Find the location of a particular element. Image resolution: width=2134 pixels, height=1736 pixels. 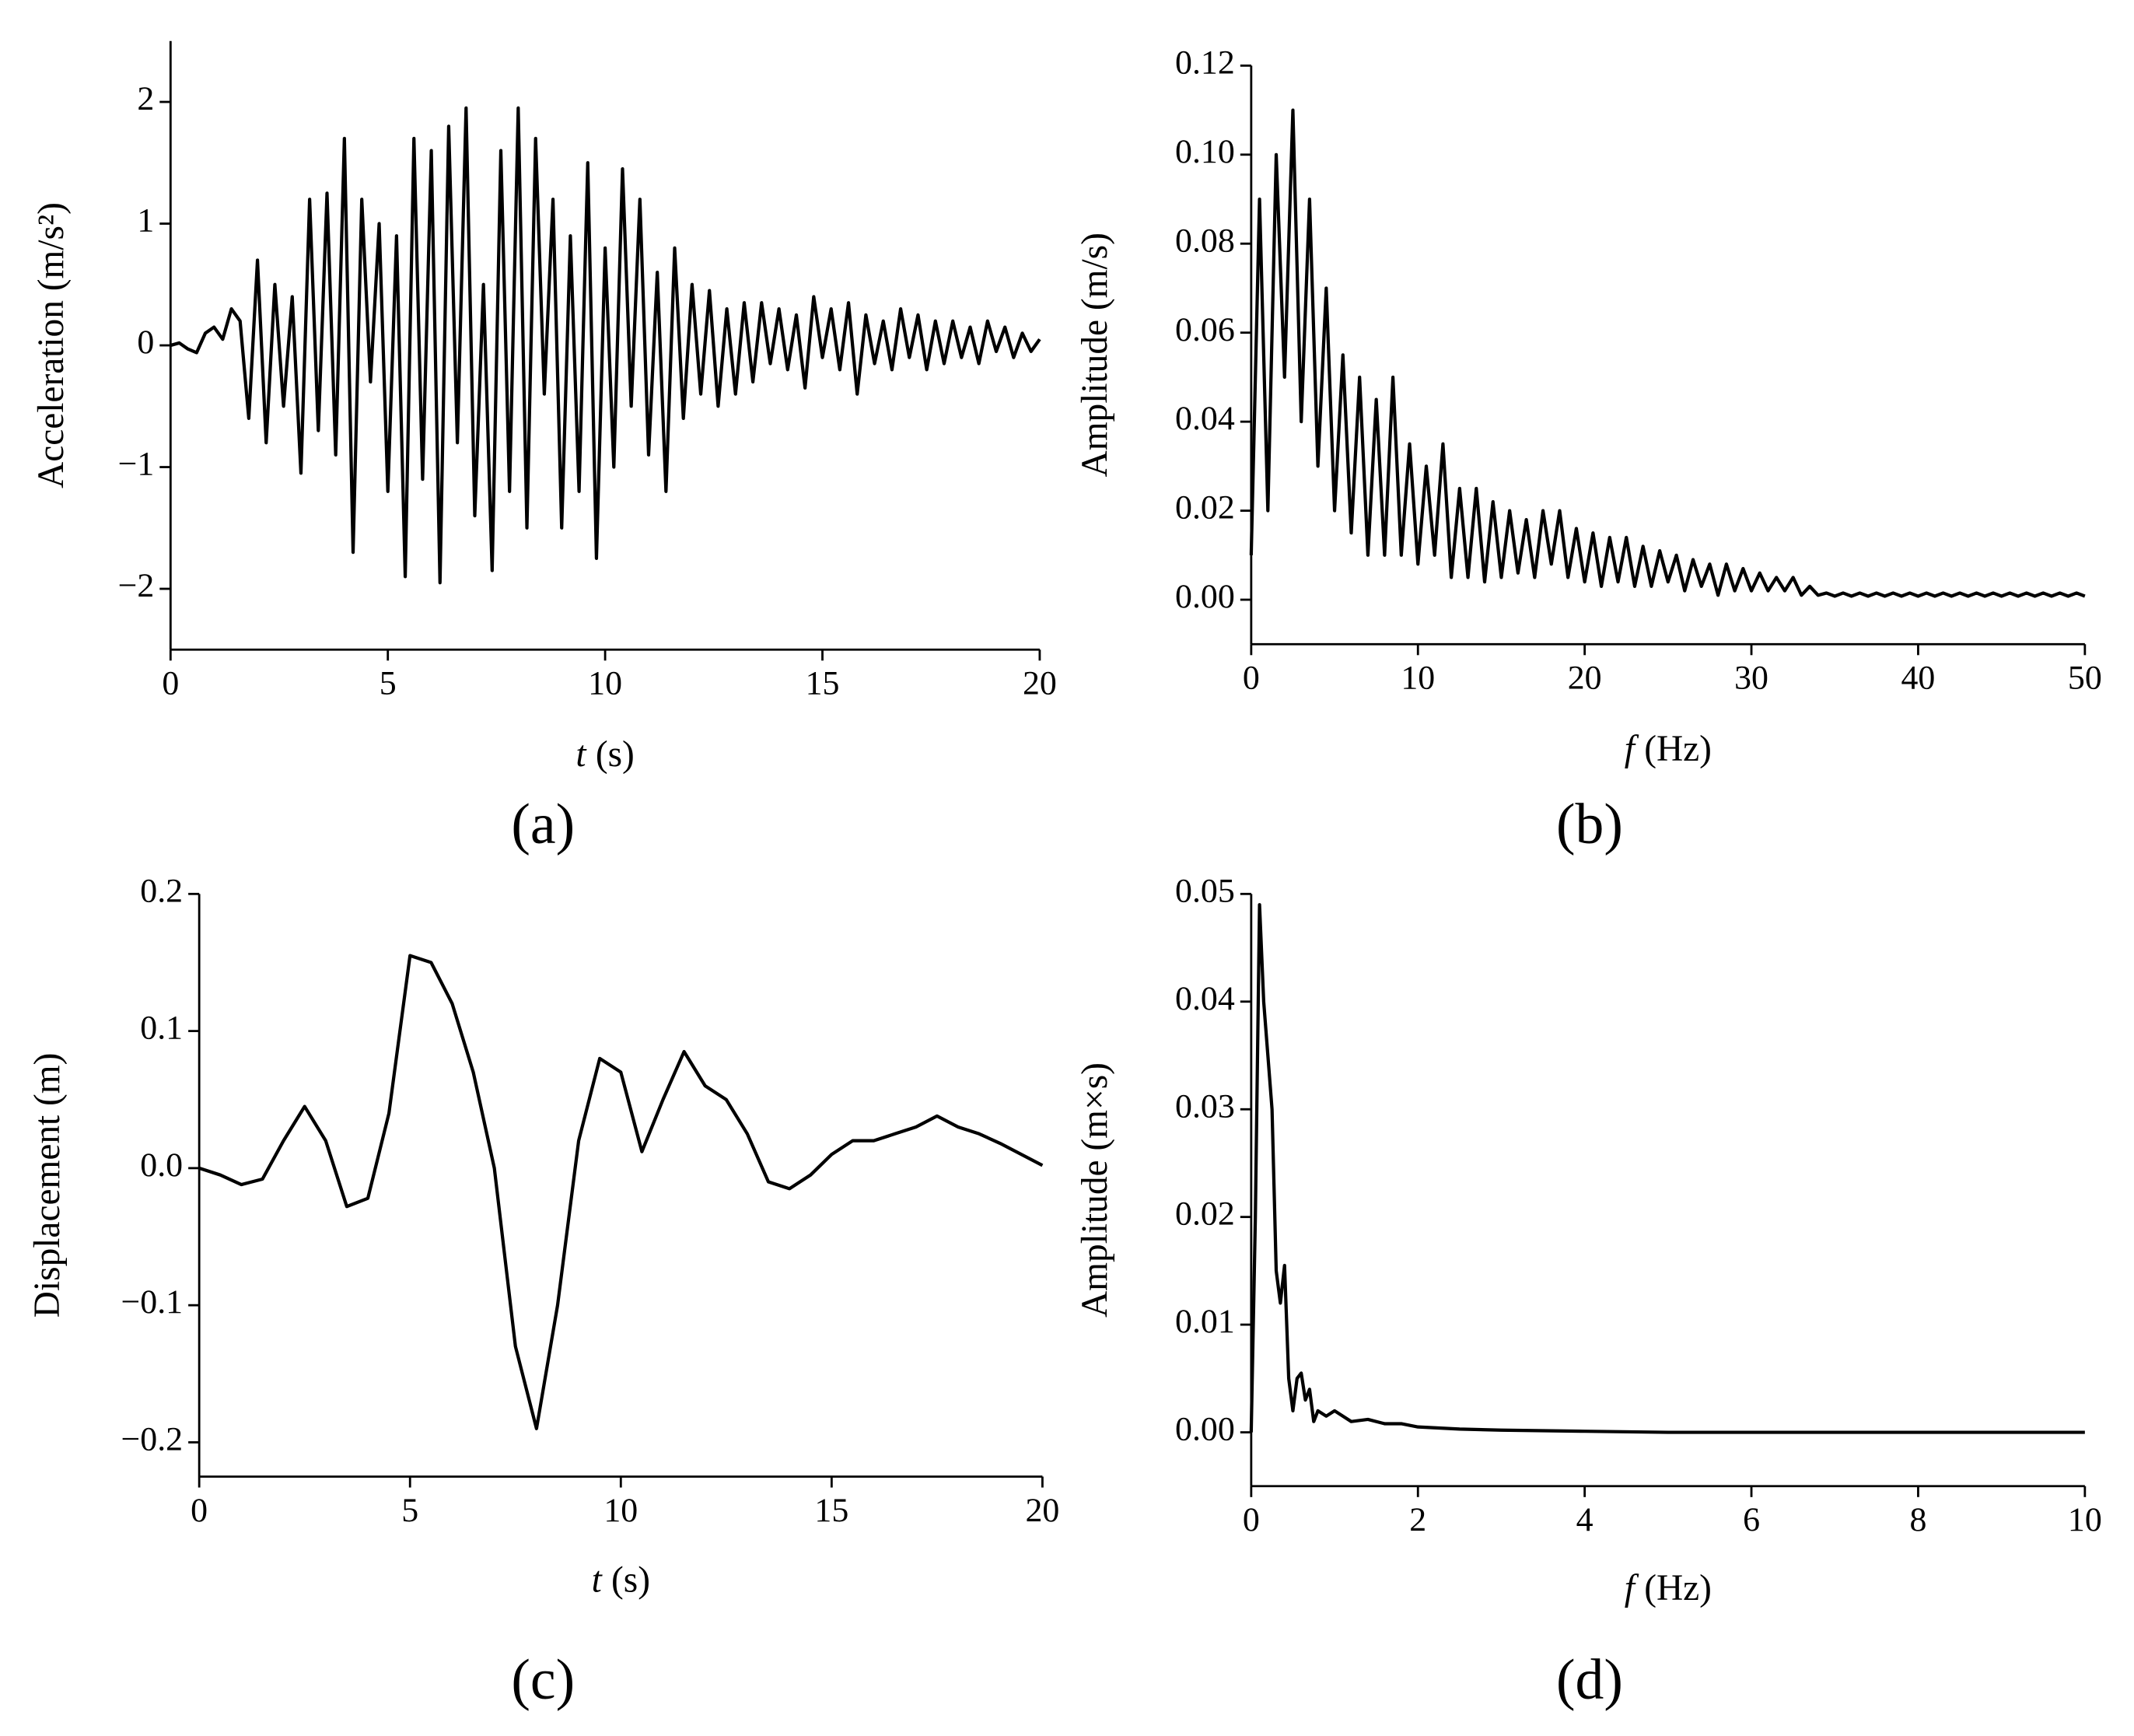

y-tick-label: −0.1 is located at coordinates (152, 1302).